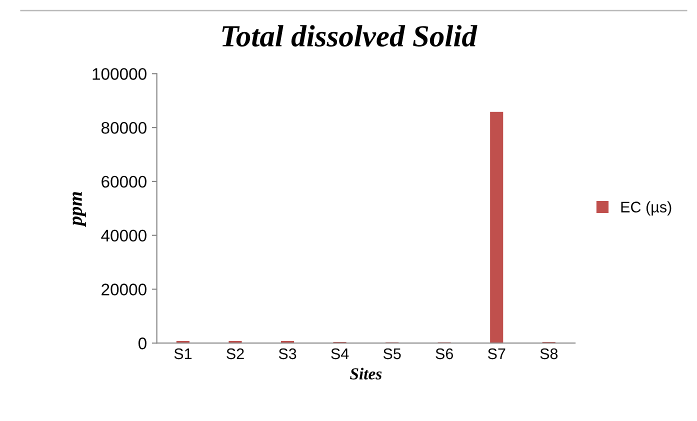 The height and width of the screenshot is (421, 697). I want to click on legend-label: EC (µs), so click(646, 208).